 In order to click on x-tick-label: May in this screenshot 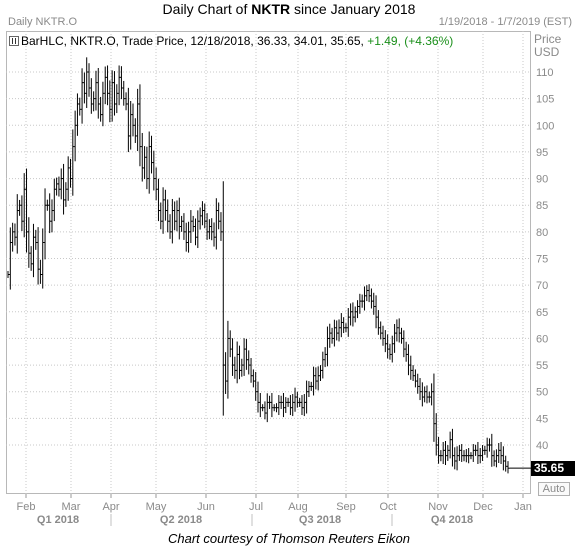, I will do `click(156, 507)`.